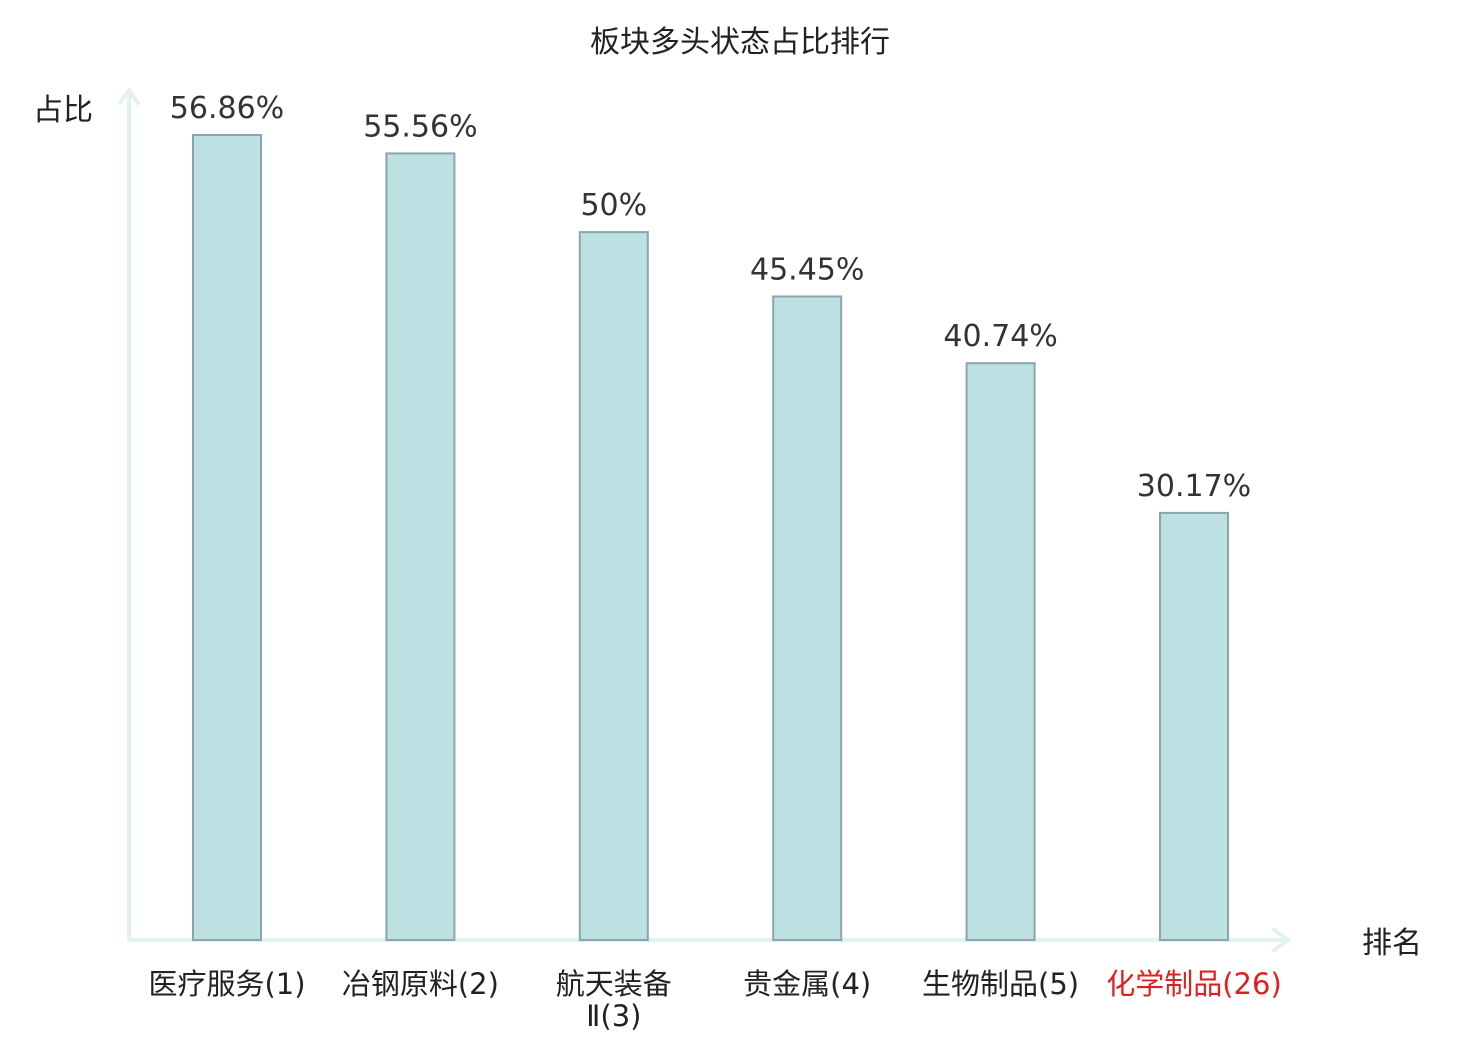 The height and width of the screenshot is (1040, 1480). Describe the element at coordinates (420, 126) in the screenshot. I see `data-label: 55.56%` at that location.